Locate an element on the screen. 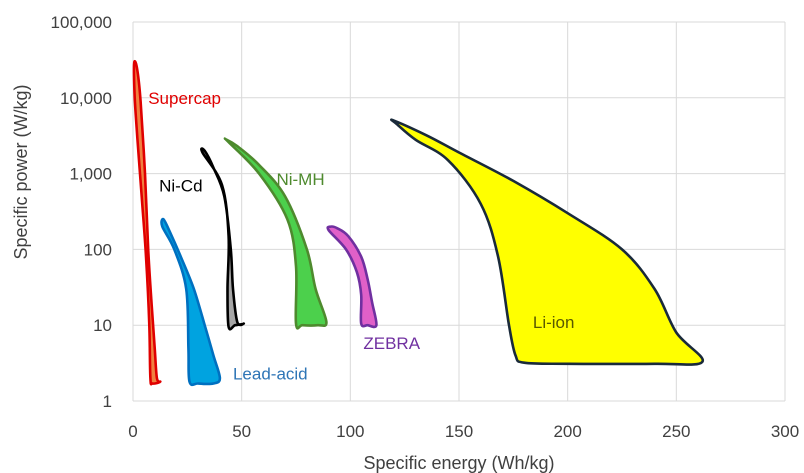 This screenshot has height=473, width=804. y-tick-label: 100,000 is located at coordinates (81, 22).